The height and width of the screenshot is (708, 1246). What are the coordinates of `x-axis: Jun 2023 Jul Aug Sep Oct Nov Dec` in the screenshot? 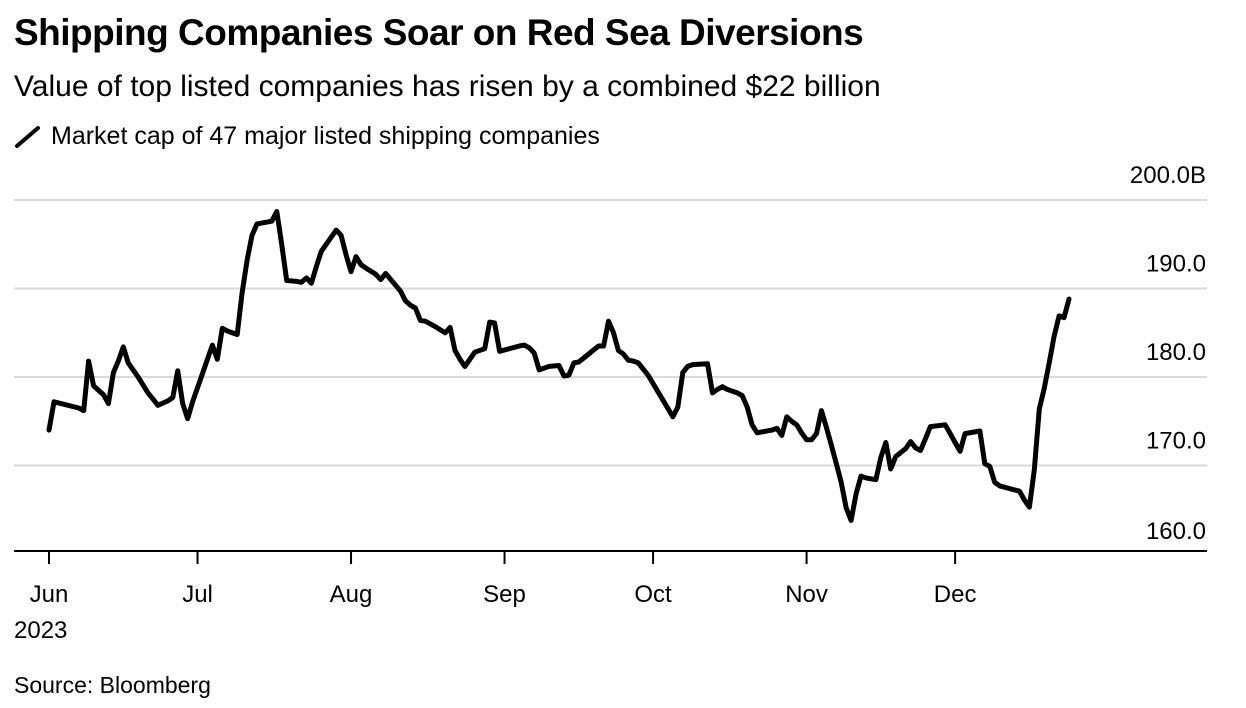 It's located at (610, 597).